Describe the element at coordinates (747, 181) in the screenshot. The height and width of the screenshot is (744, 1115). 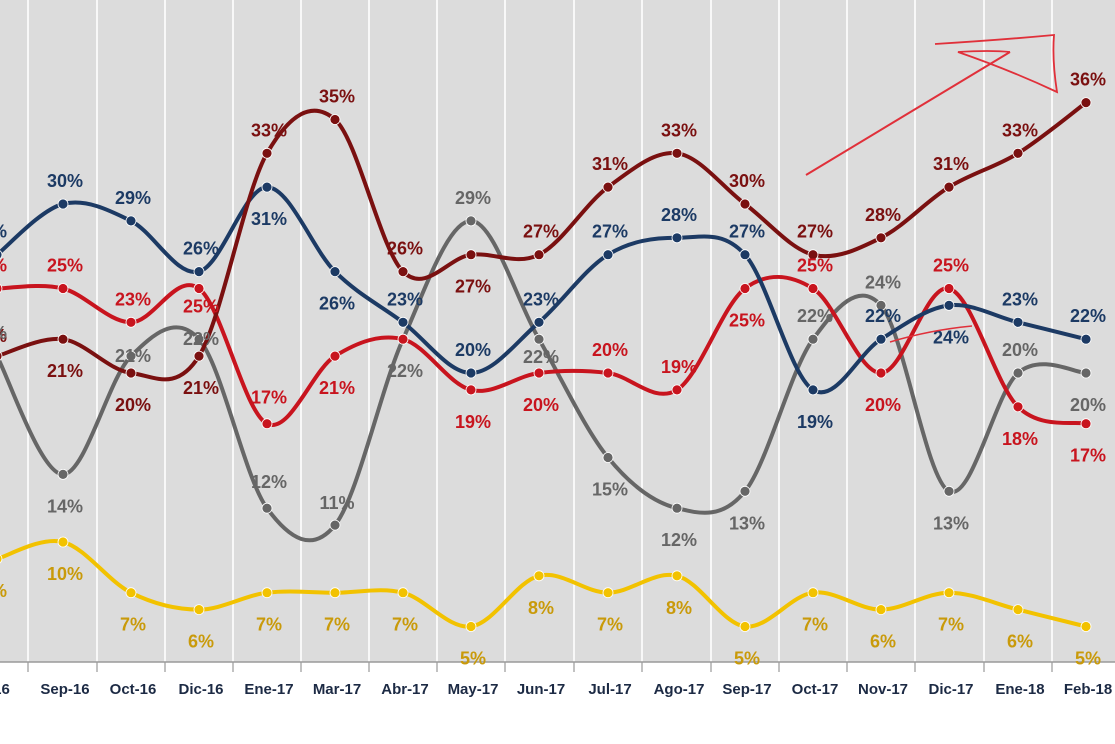
I see `data-label-dark-red: 30%` at that location.